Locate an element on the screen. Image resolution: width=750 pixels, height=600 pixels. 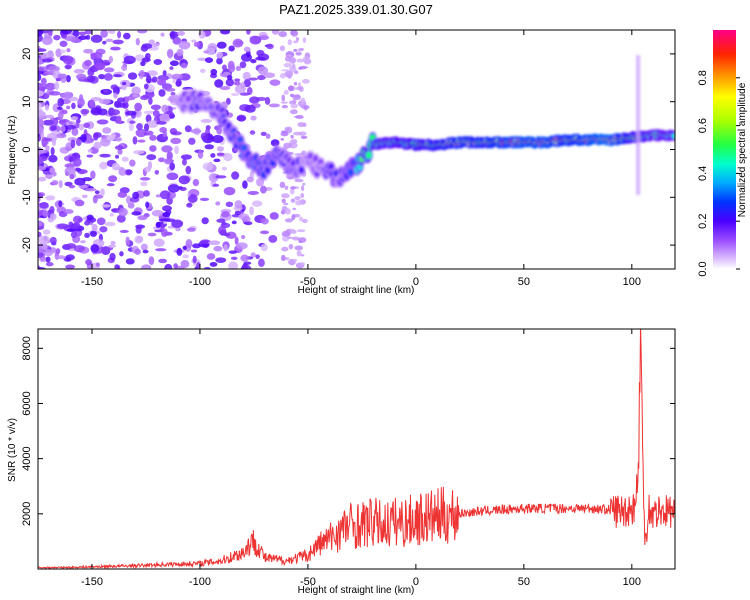
snr-x-tick-label: -150 is located at coordinates (92, 582).